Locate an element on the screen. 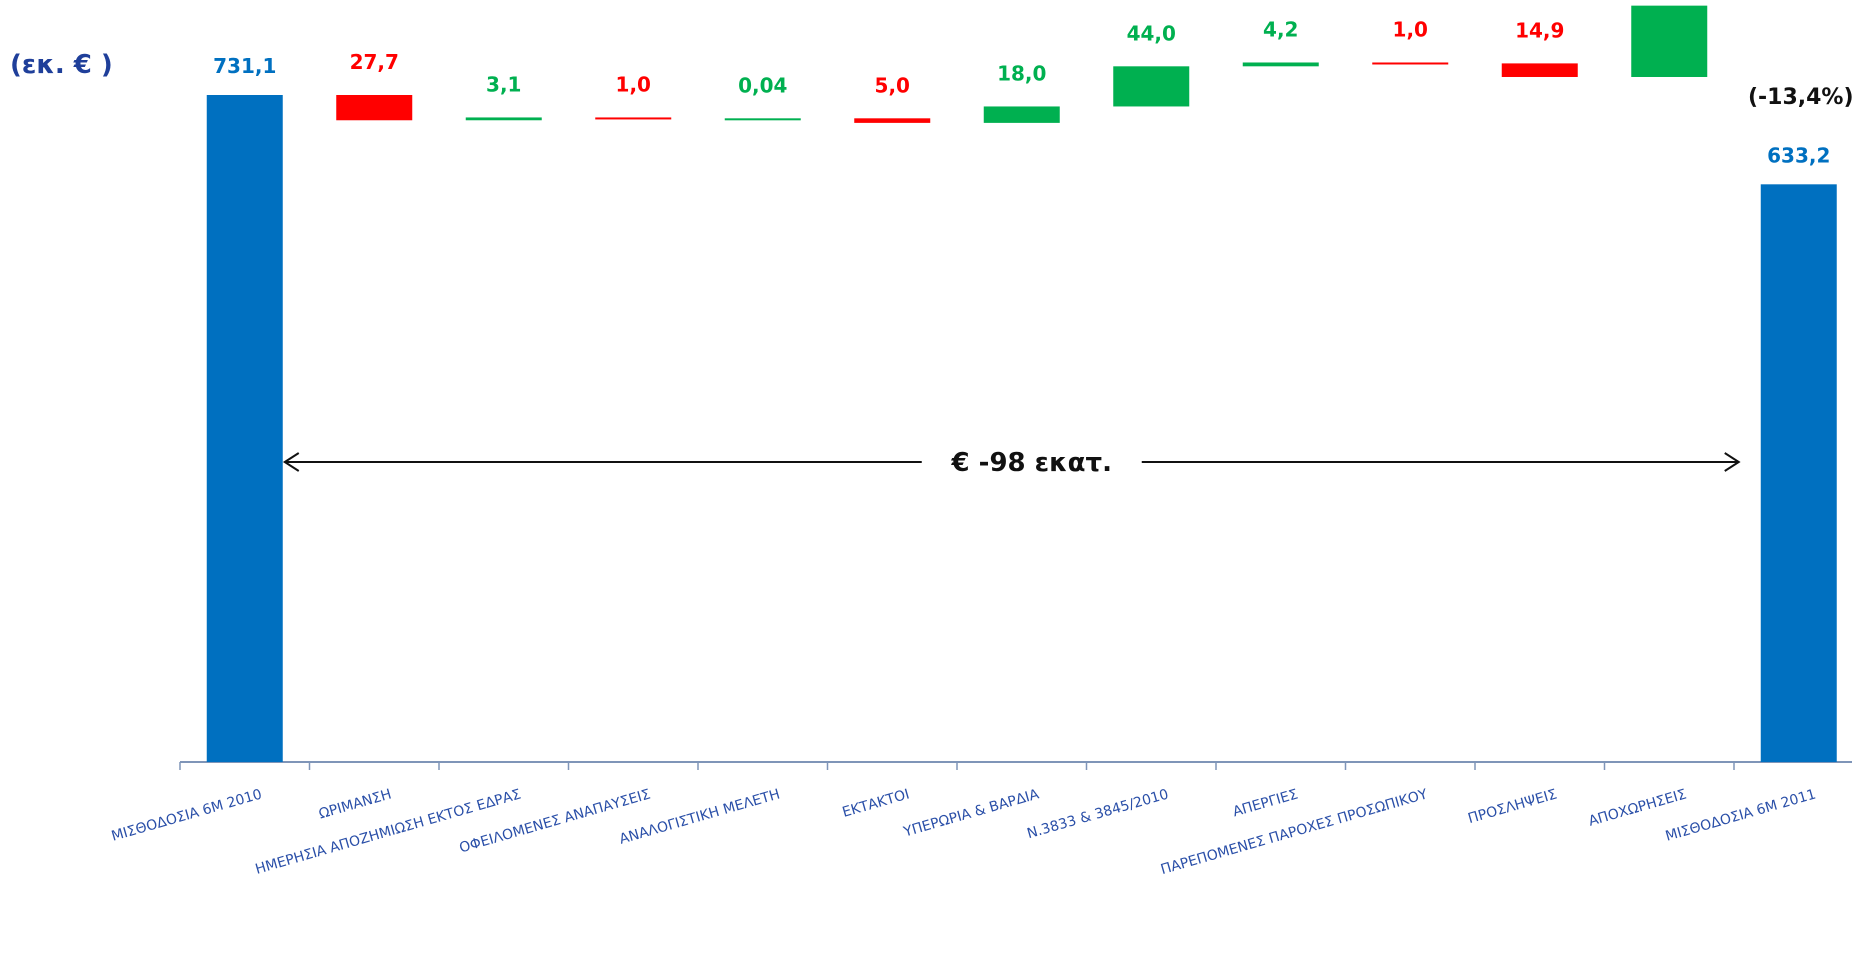  data-label-5: 5,0 is located at coordinates (892, 85).